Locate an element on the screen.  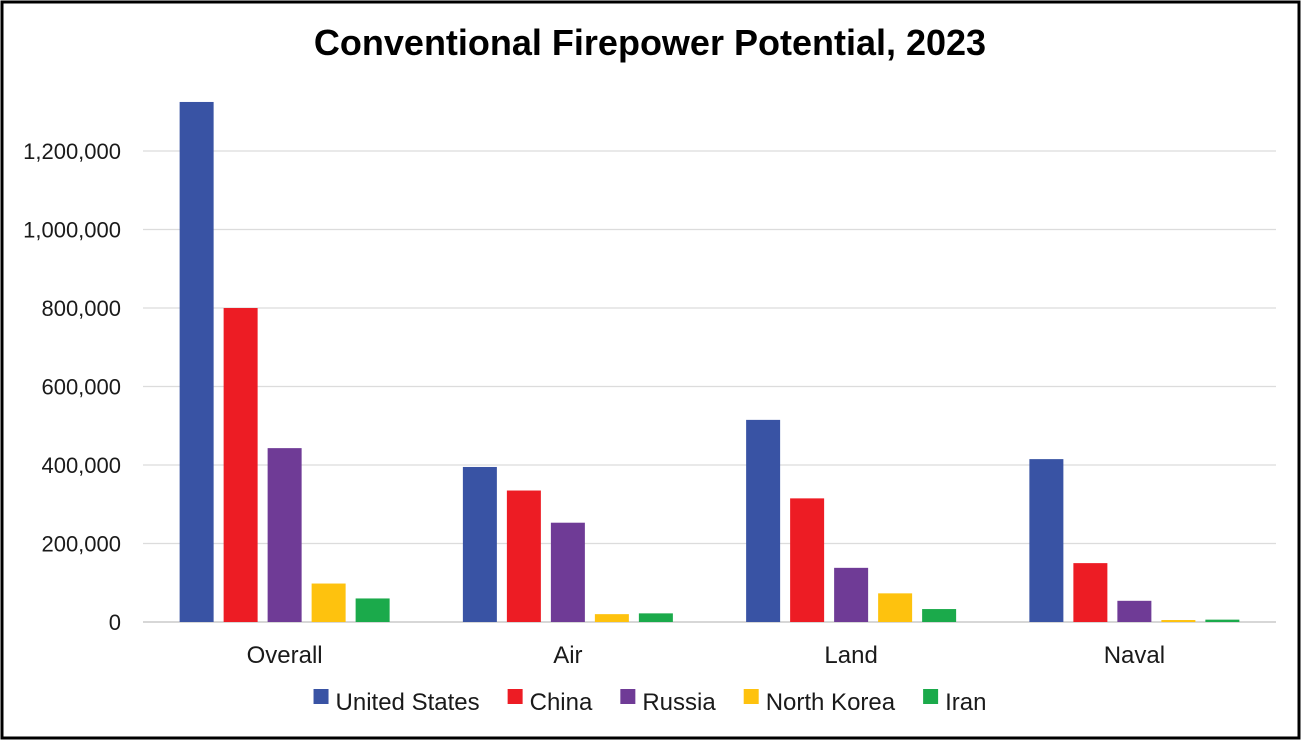
y-tick-label: 1,200,000 is located at coordinates (72, 151).